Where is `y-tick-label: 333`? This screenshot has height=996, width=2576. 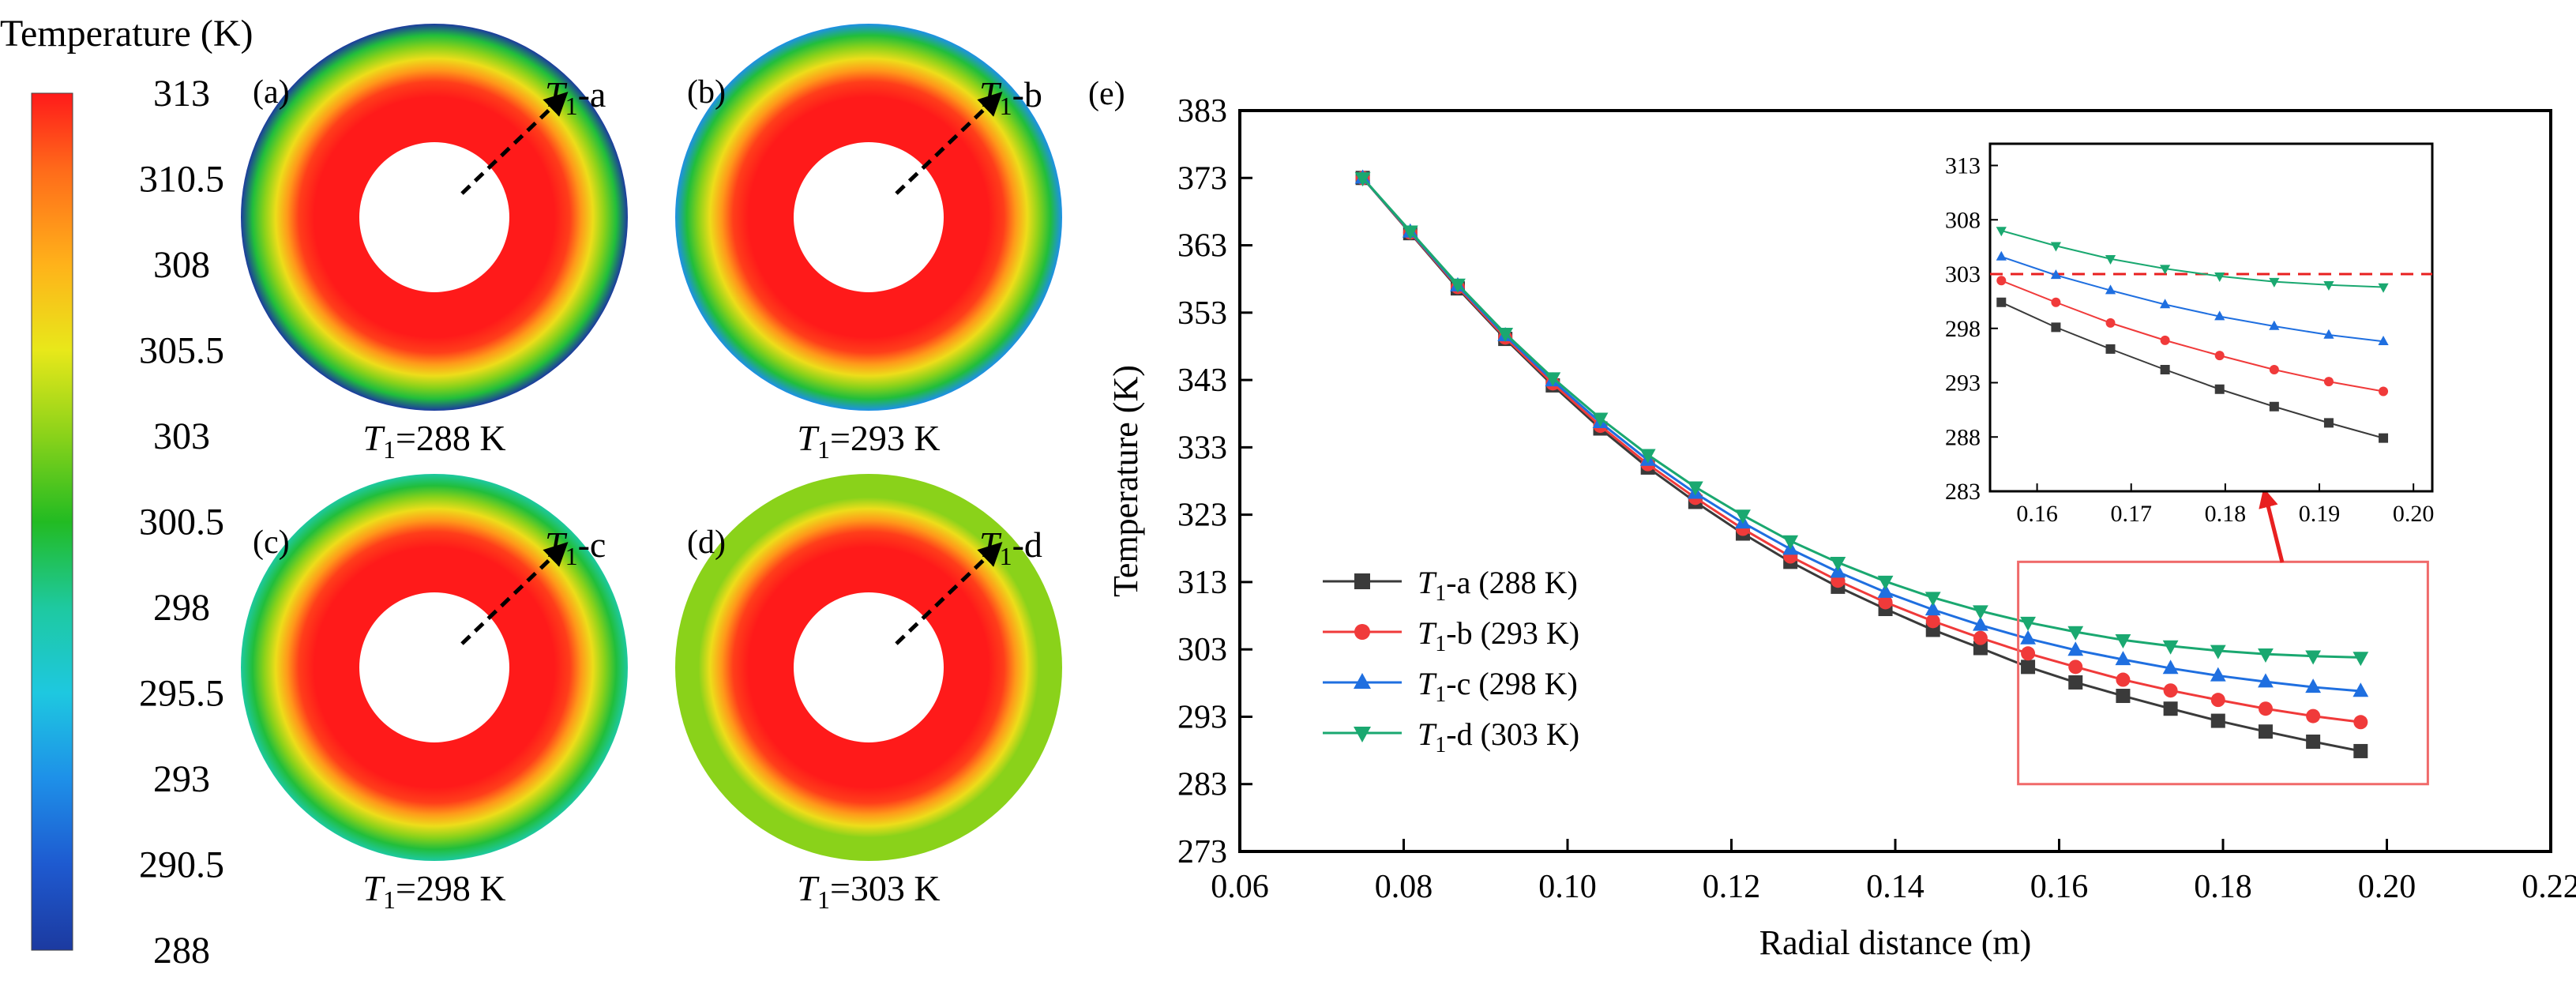 y-tick-label: 333 is located at coordinates (1202, 448).